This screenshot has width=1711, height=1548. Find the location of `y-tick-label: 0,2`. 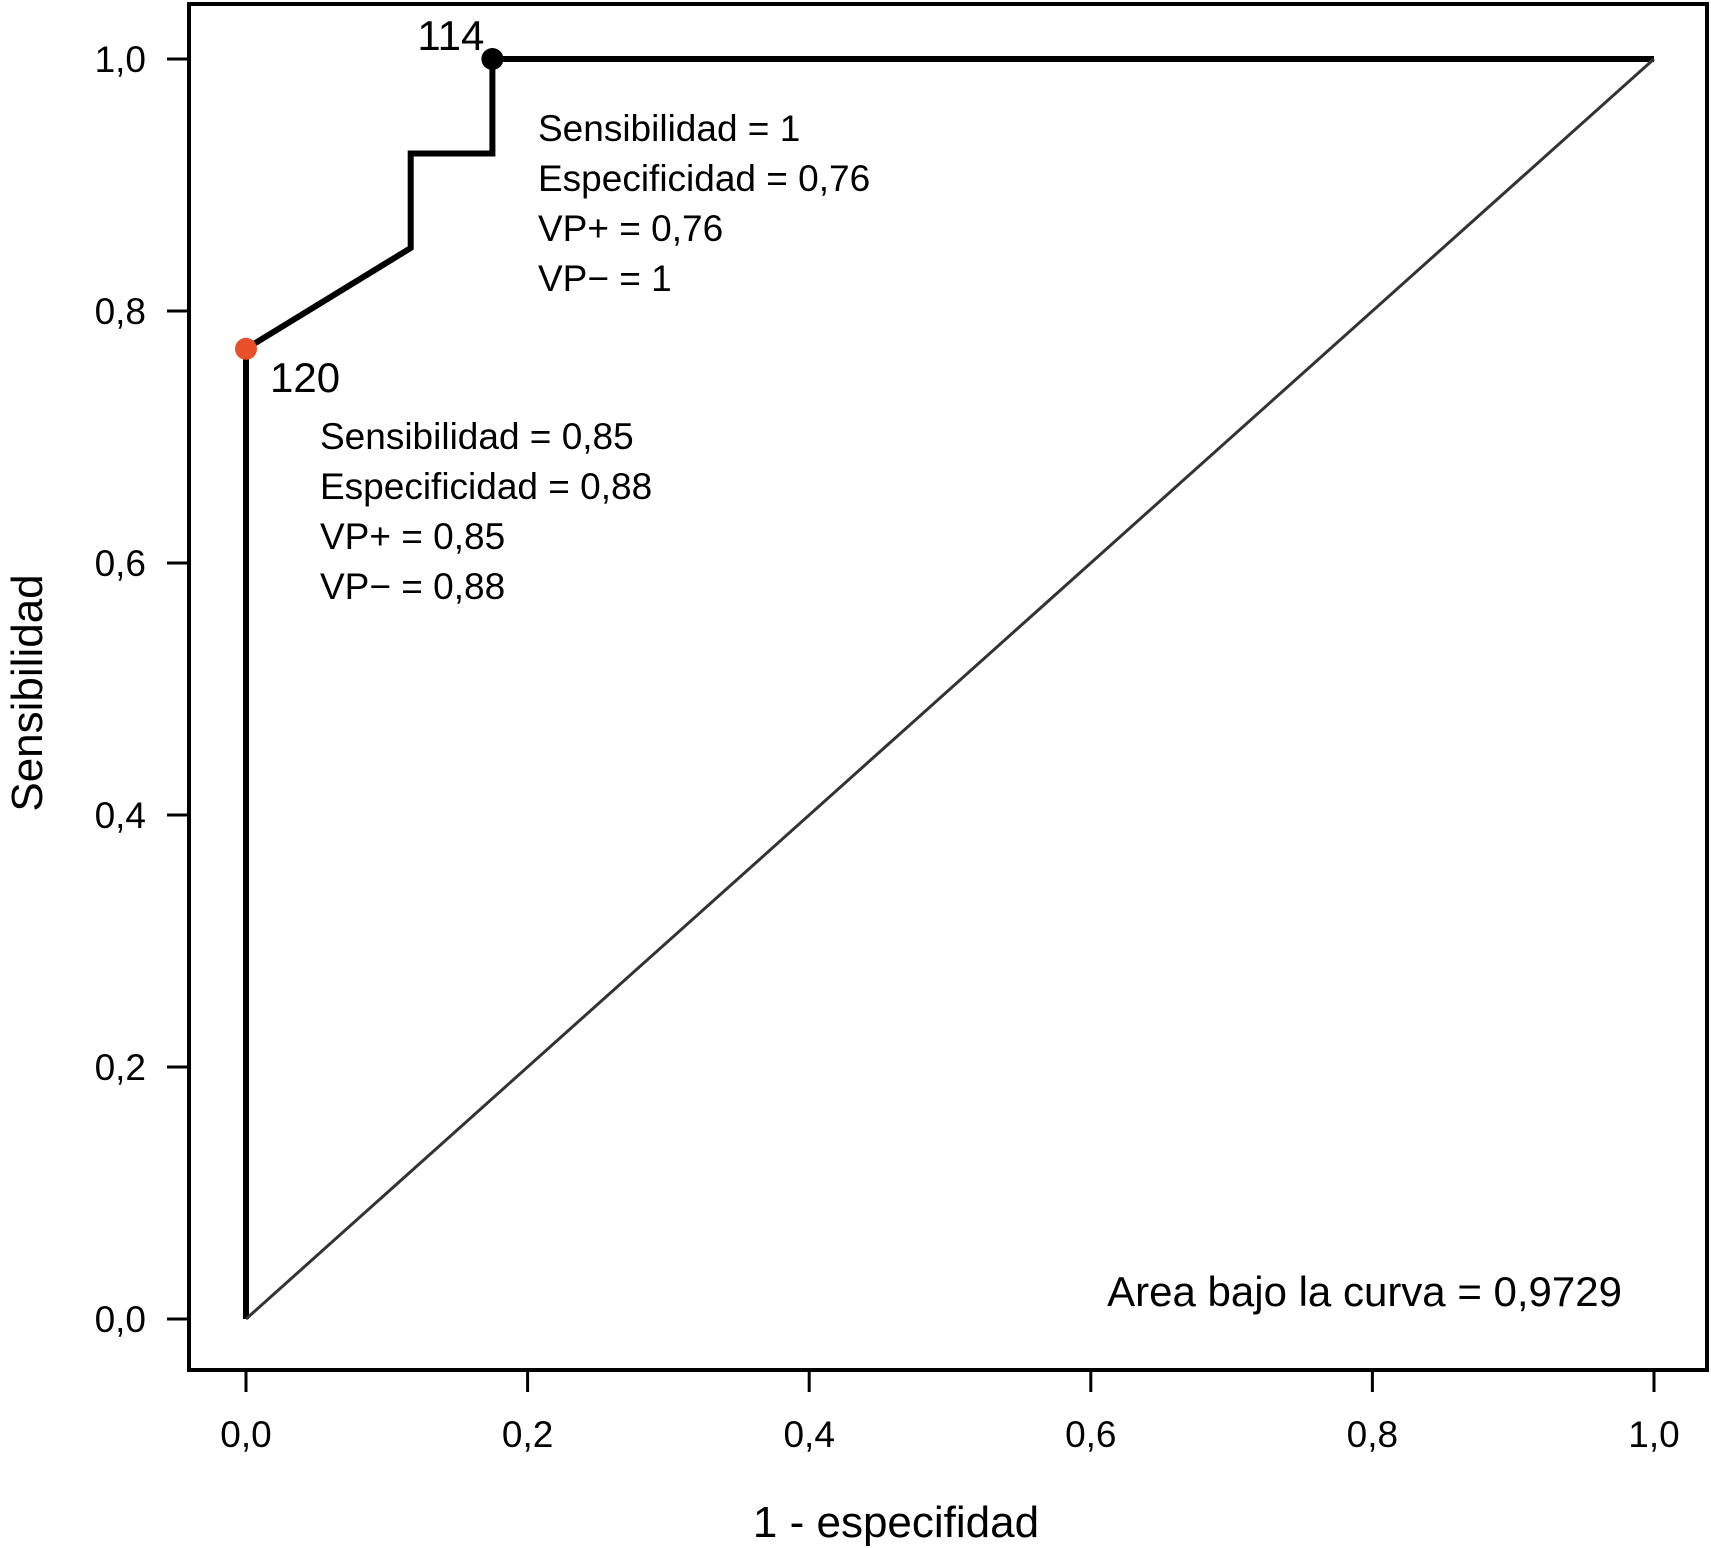

y-tick-label: 0,2 is located at coordinates (120, 1067).